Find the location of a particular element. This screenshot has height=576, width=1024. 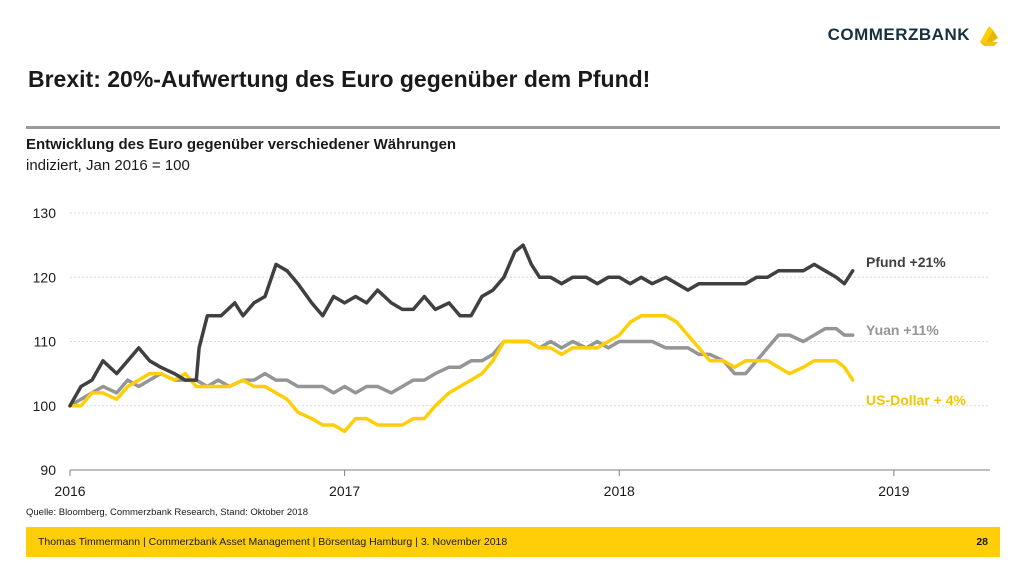

series-label: US-Dollar + 4% is located at coordinates (916, 400).